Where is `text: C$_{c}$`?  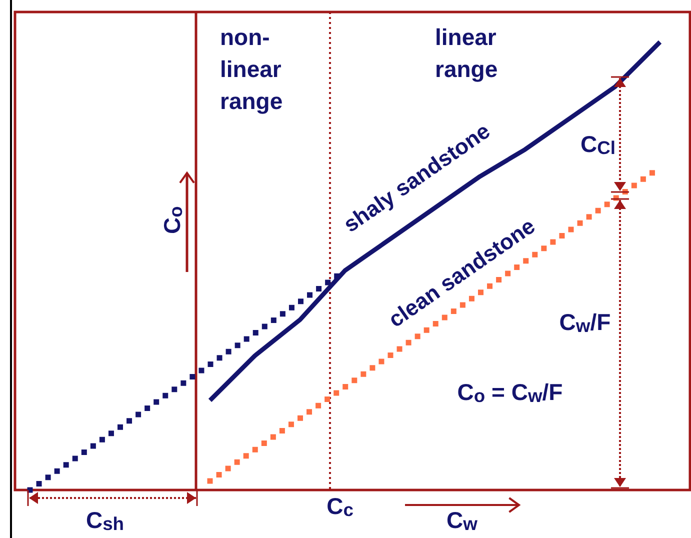 text: C$_{c}$ is located at coordinates (340, 506).